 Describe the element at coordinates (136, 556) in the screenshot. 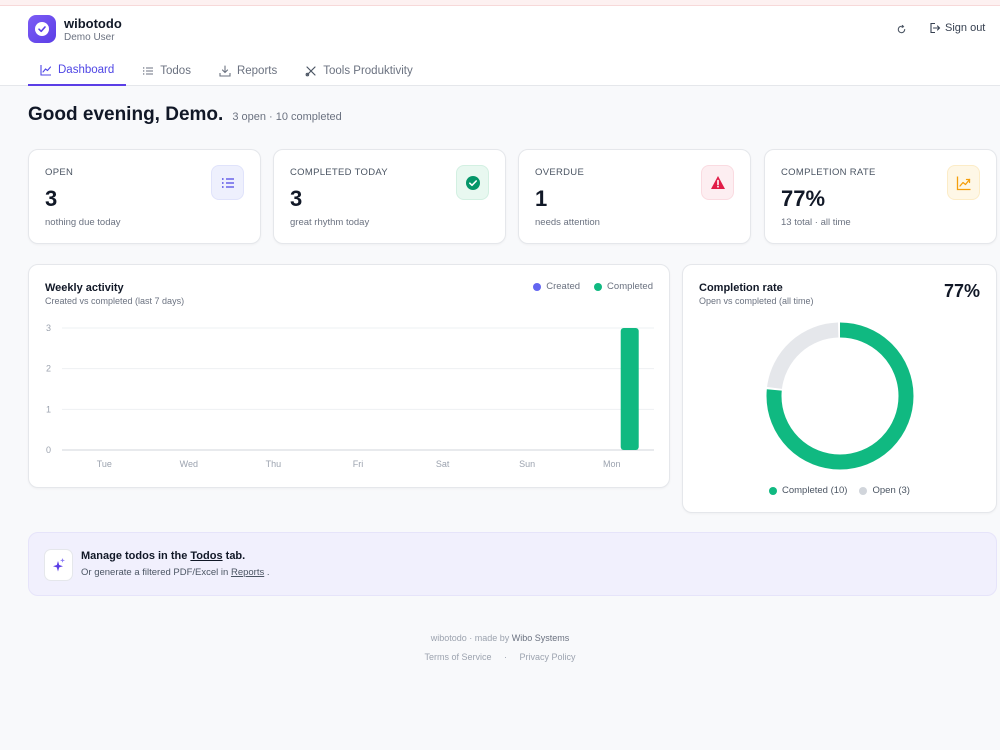

I see `banner-text: Manage todos in the` at that location.